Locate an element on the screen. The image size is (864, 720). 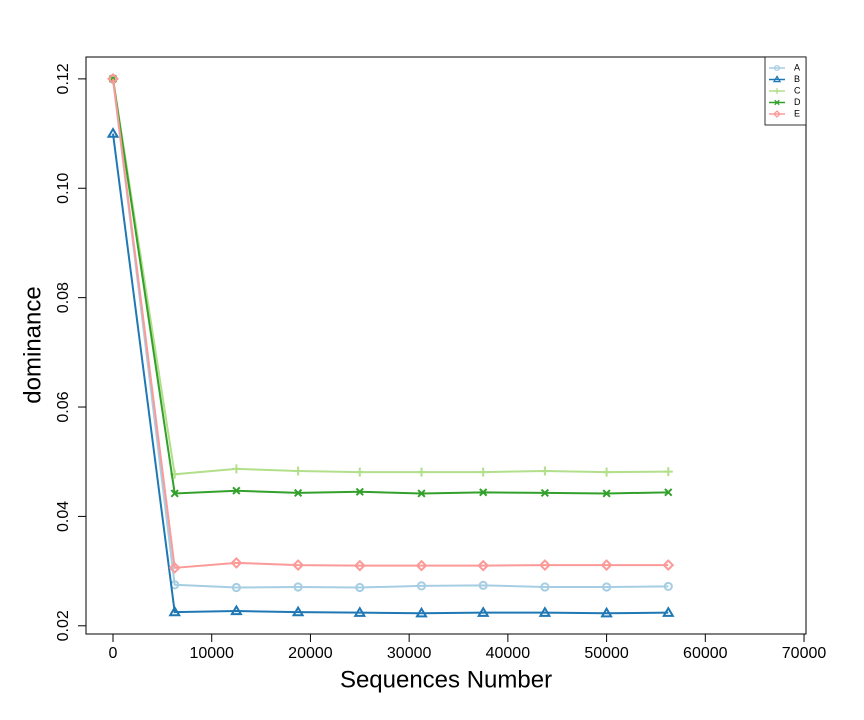
legend-label: A is located at coordinates (797, 67).